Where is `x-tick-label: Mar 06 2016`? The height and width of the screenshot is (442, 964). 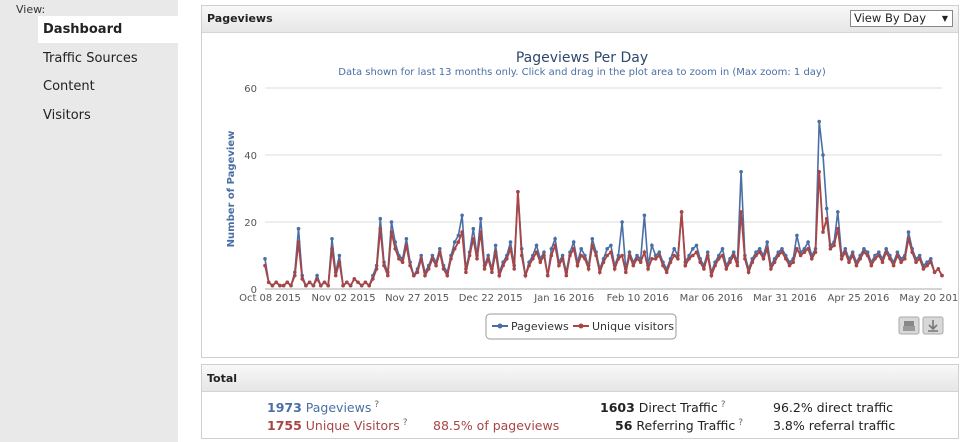 x-tick-label: Mar 06 2016 is located at coordinates (711, 298).